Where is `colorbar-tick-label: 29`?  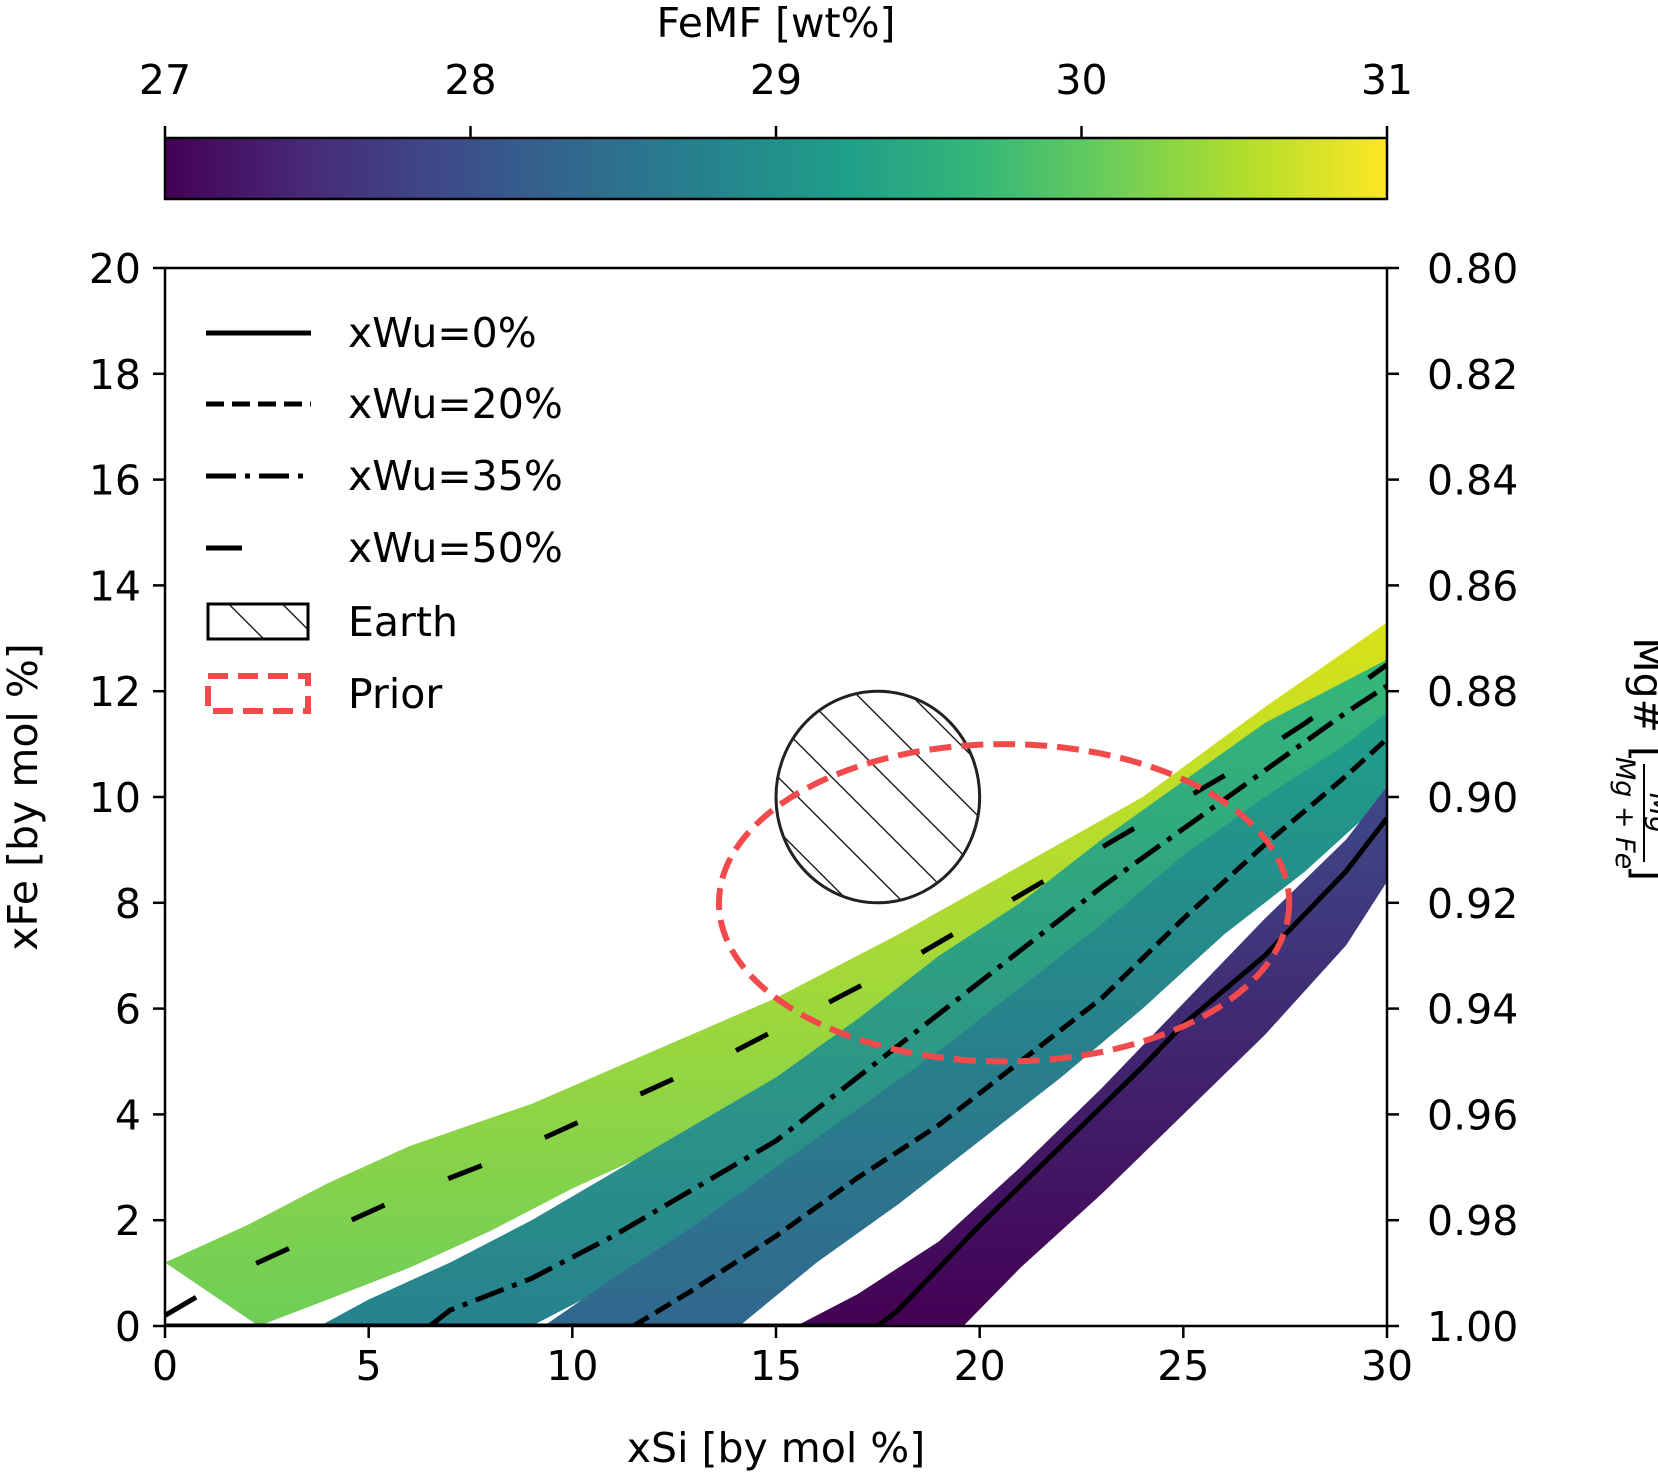 colorbar-tick-label: 29 is located at coordinates (776, 80).